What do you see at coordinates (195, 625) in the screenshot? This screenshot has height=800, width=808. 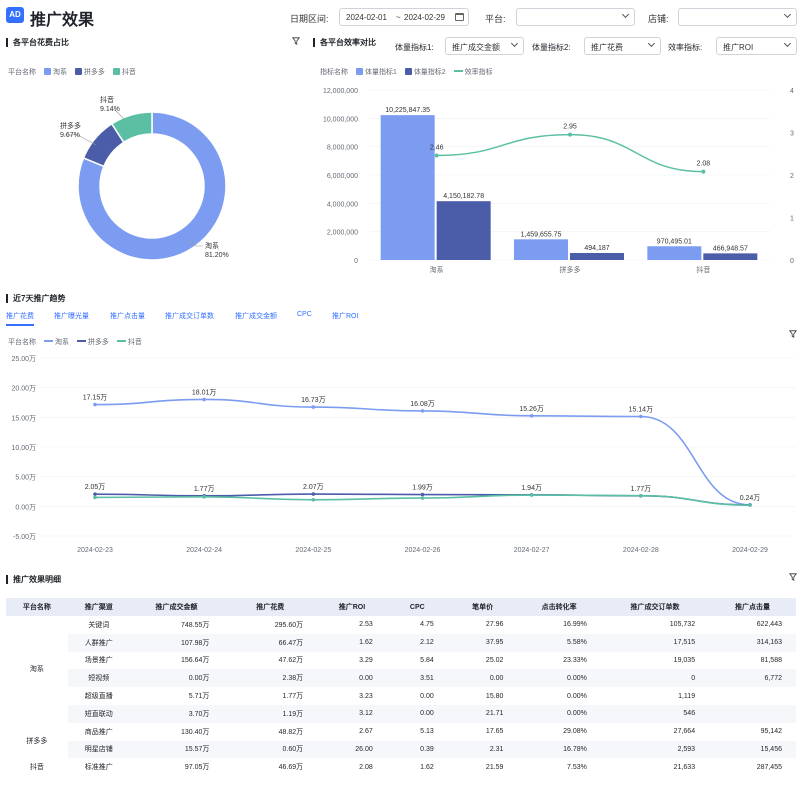 I see `table-cell: 748.55万` at bounding box center [195, 625].